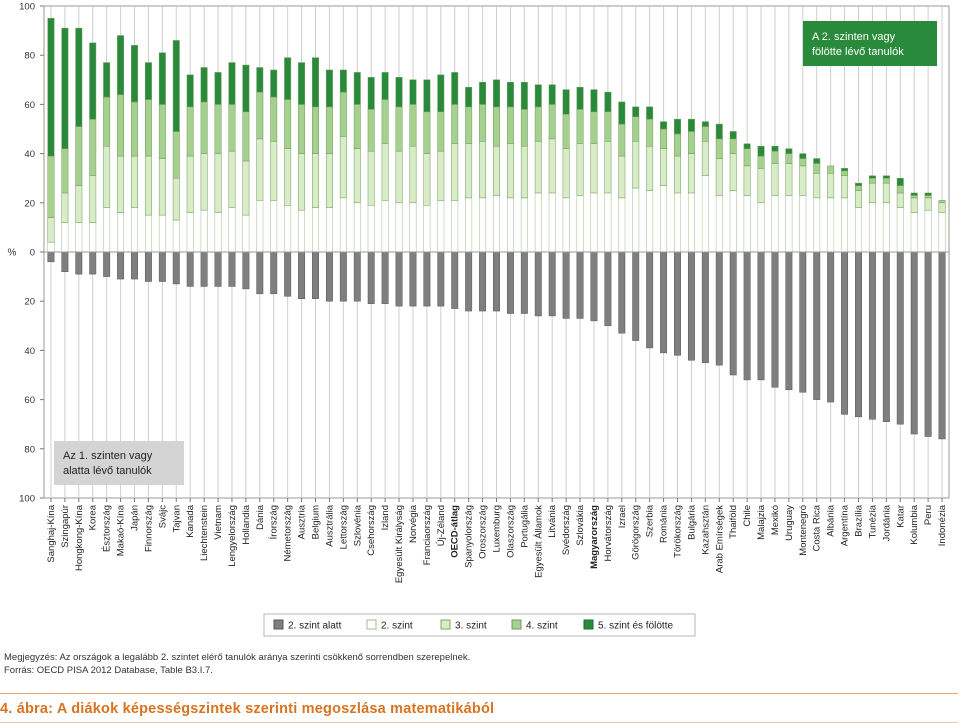  Describe the element at coordinates (747, 516) in the screenshot. I see `x-category-label: Chile` at that location.